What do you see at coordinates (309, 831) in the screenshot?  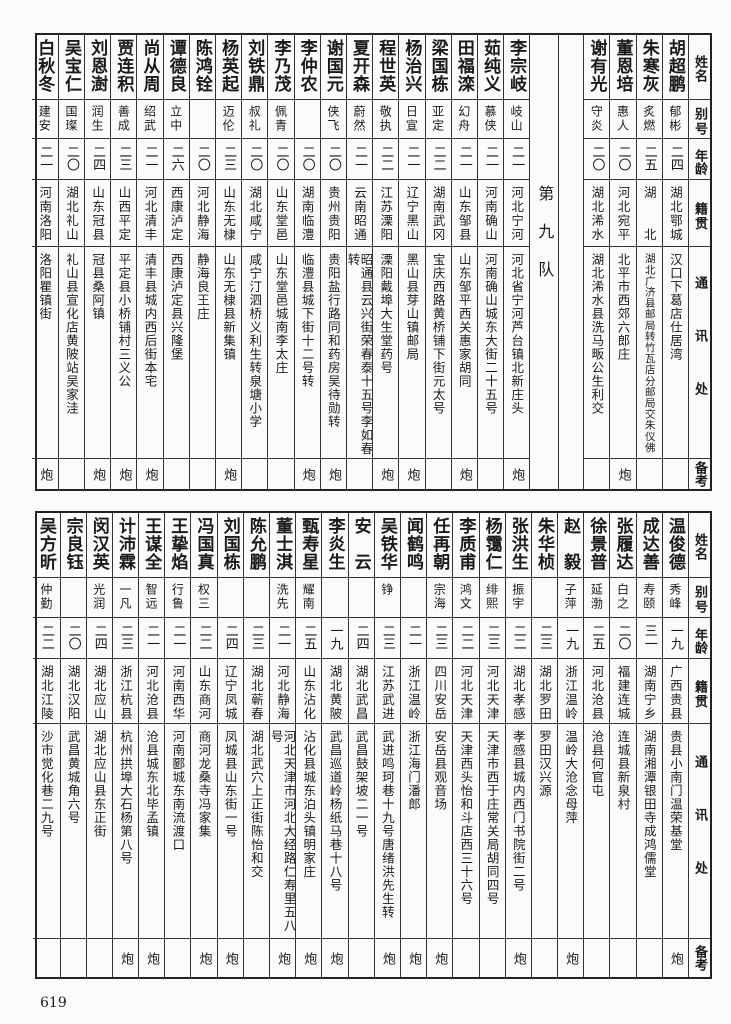 I see `address-cell: 沾化县城东泊头镇明家庄` at bounding box center [309, 831].